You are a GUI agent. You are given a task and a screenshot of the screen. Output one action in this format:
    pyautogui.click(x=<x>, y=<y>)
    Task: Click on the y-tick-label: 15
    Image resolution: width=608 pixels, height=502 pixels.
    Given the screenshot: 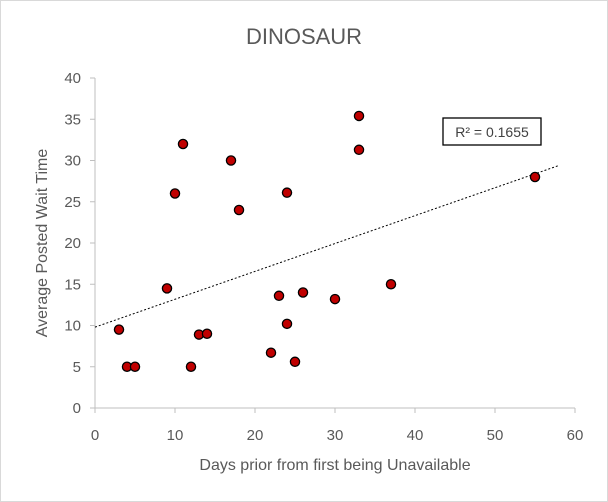 What is the action you would take?
    pyautogui.click(x=72, y=284)
    